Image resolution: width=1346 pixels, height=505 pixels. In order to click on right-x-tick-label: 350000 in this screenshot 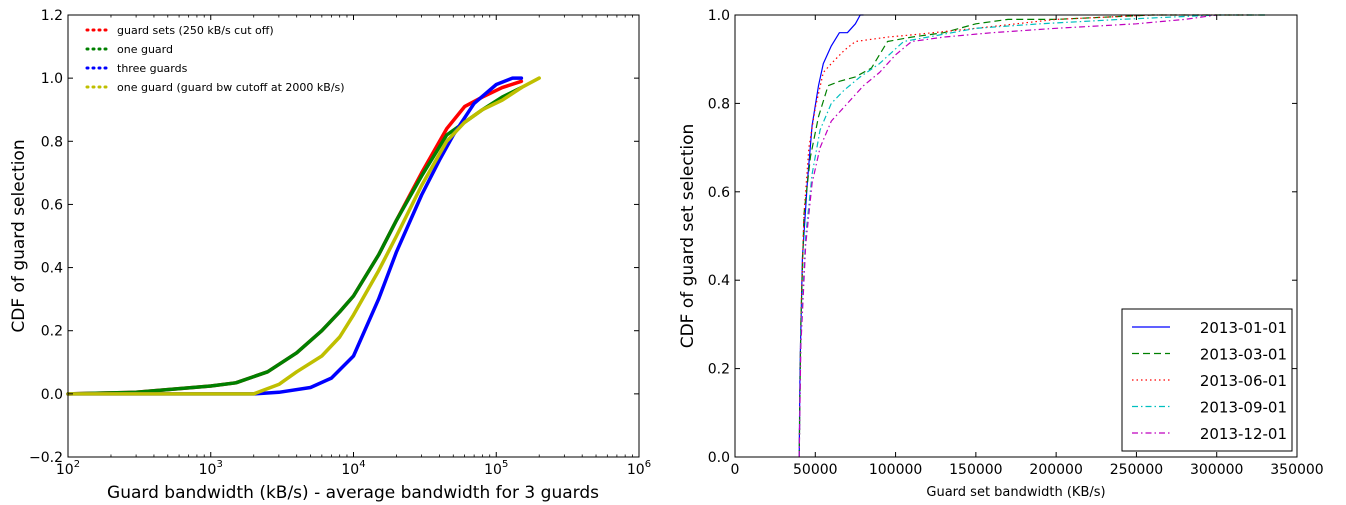, I will do `click(1296, 470)`.